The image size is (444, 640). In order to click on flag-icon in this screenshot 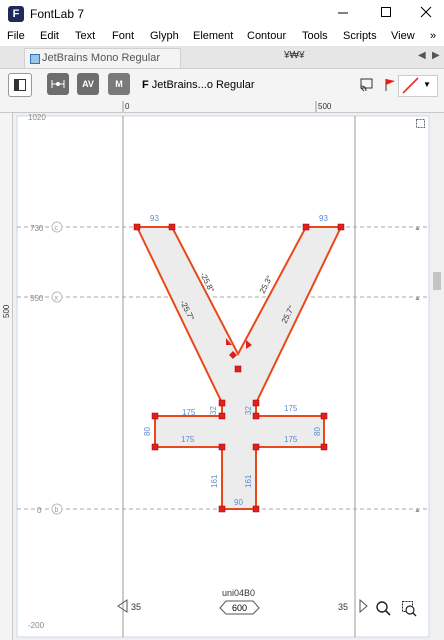, I will do `click(390, 85)`.